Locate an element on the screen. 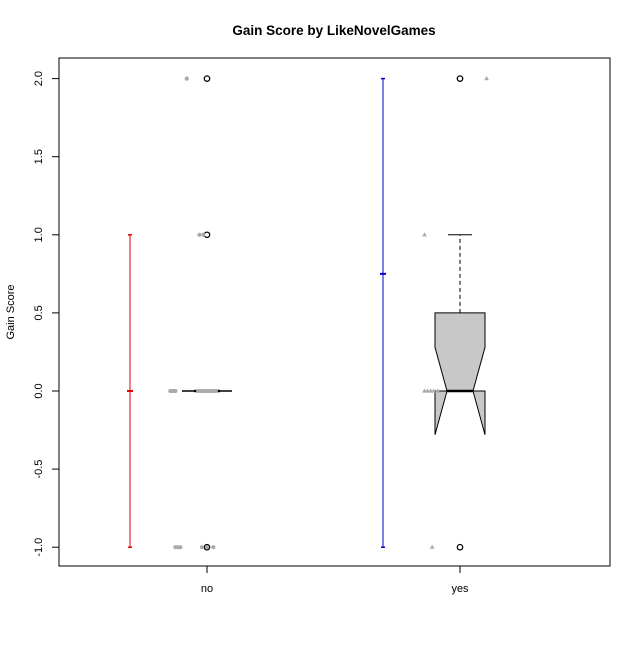  x-tick-label: no is located at coordinates (207, 589).